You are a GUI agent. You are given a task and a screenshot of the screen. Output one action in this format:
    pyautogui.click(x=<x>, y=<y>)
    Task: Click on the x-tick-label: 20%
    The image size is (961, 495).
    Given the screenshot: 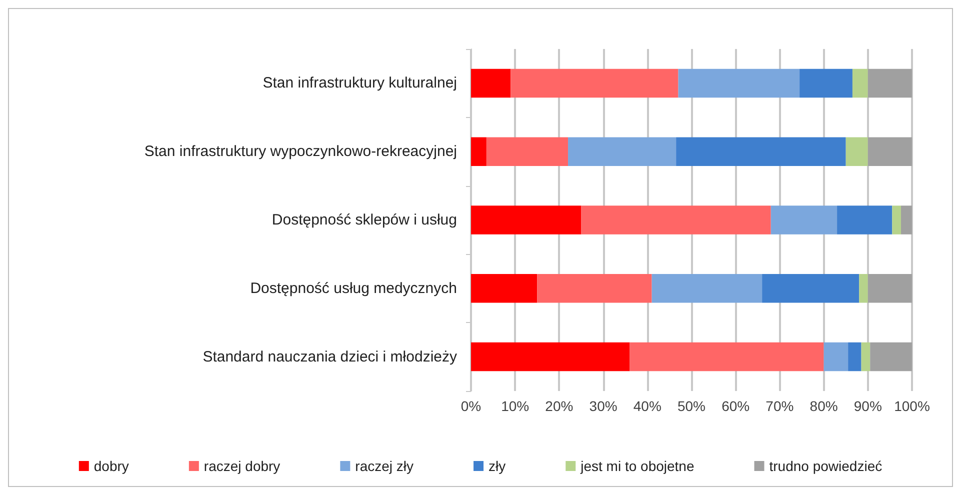 What is the action you would take?
    pyautogui.click(x=559, y=406)
    